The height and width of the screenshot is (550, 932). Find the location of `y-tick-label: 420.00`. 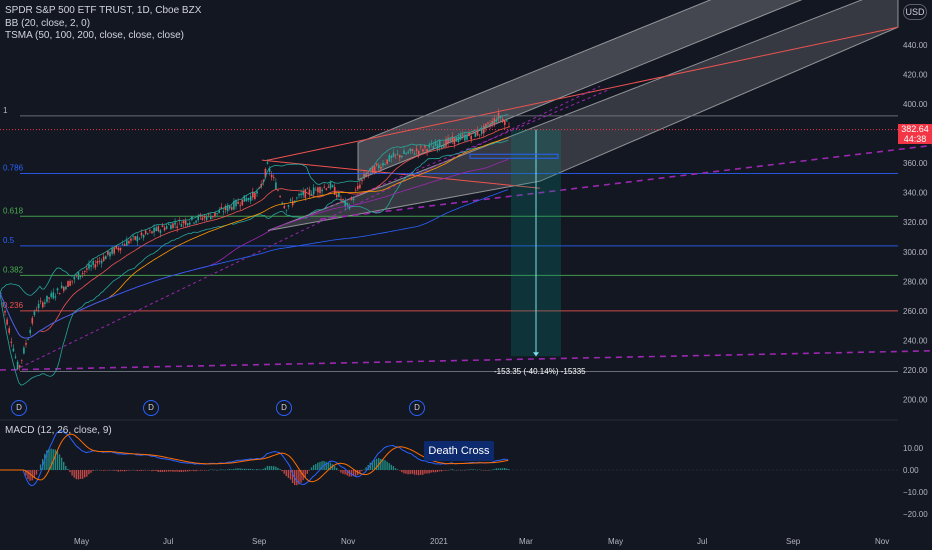

y-tick-label: 420.00 is located at coordinates (915, 74).